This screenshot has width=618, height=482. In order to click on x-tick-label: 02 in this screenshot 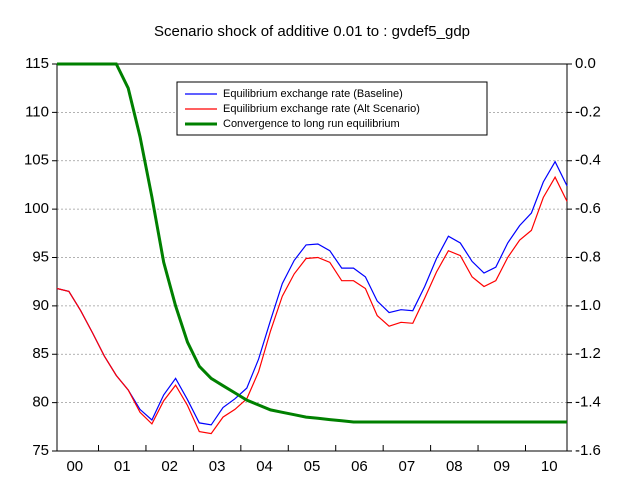, I will do `click(169, 466)`.